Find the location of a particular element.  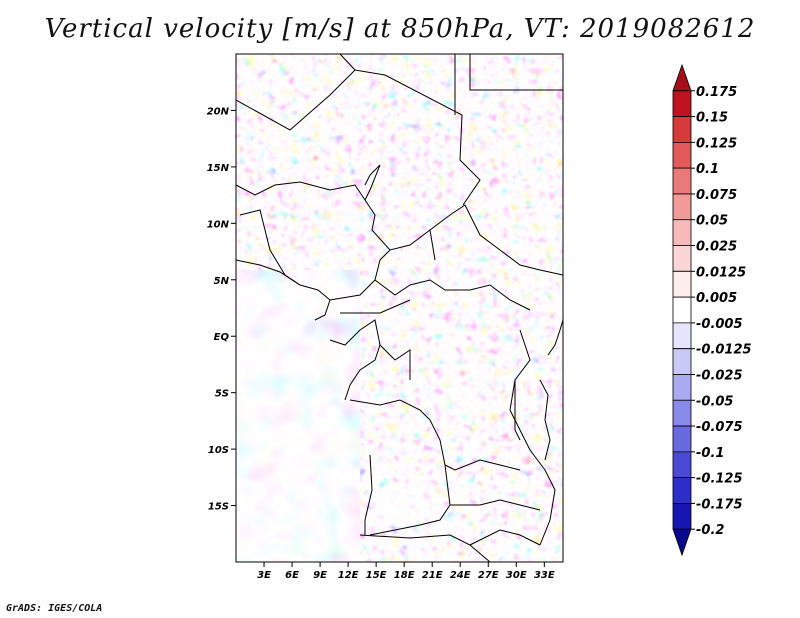

colorbar-label: -0.175 is located at coordinates (719, 504).